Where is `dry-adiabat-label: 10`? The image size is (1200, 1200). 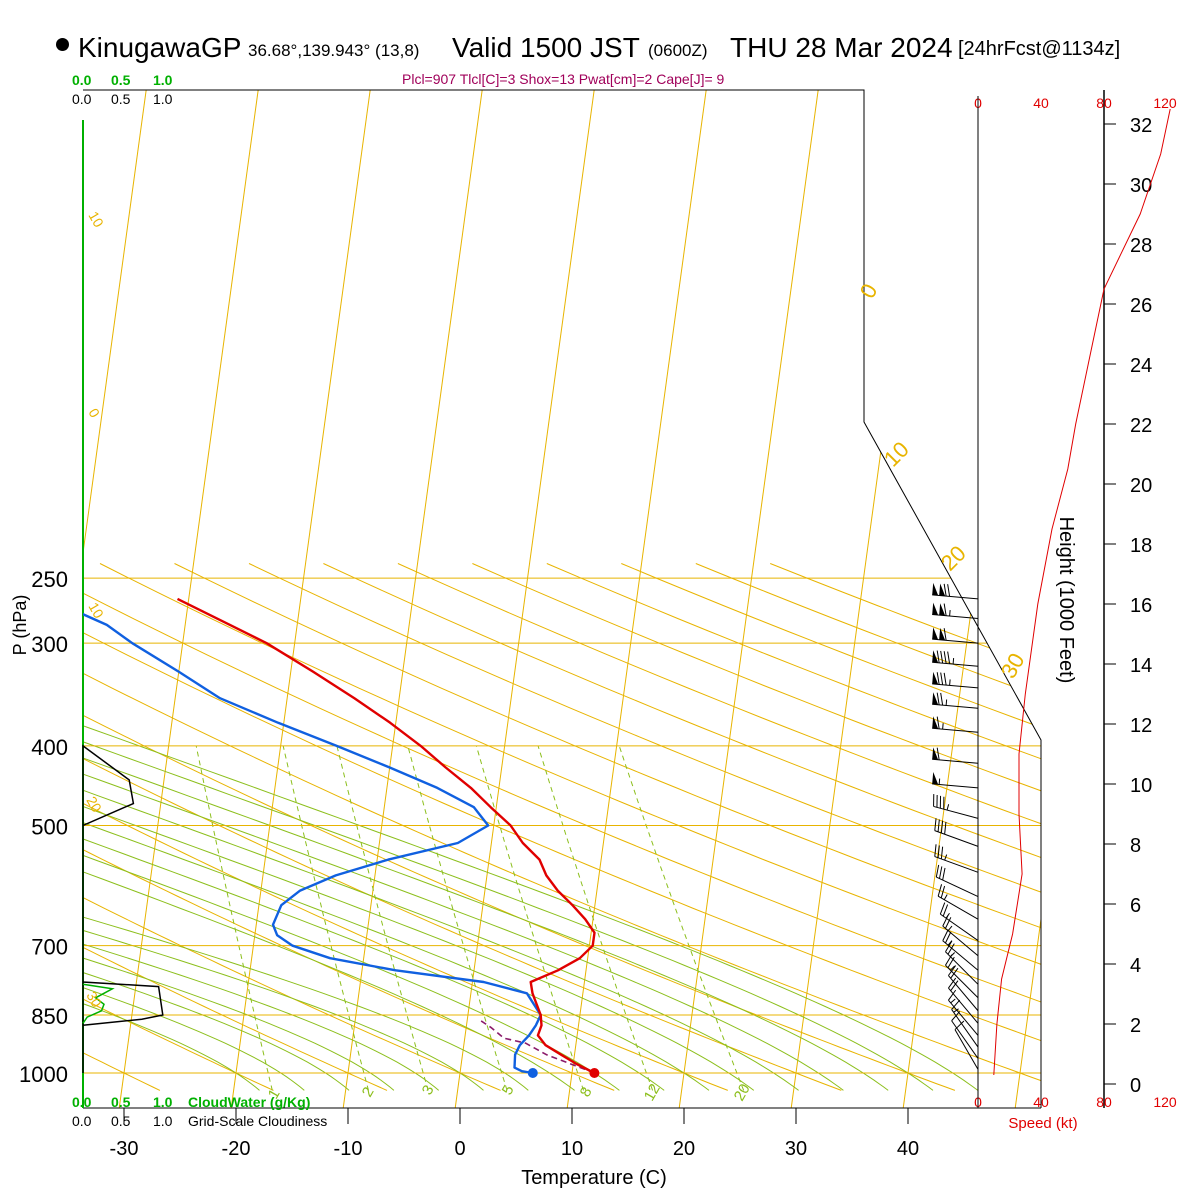
dry-adiabat-label: 10 is located at coordinates (96, 220).